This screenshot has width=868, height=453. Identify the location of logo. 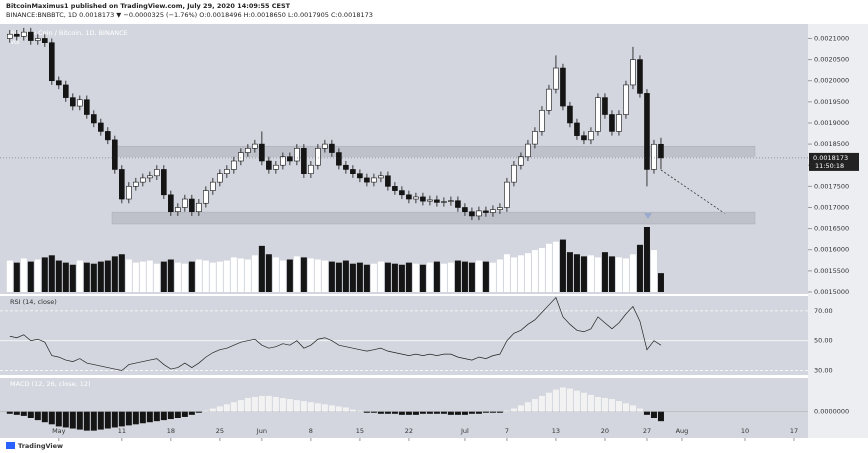
(10, 445).